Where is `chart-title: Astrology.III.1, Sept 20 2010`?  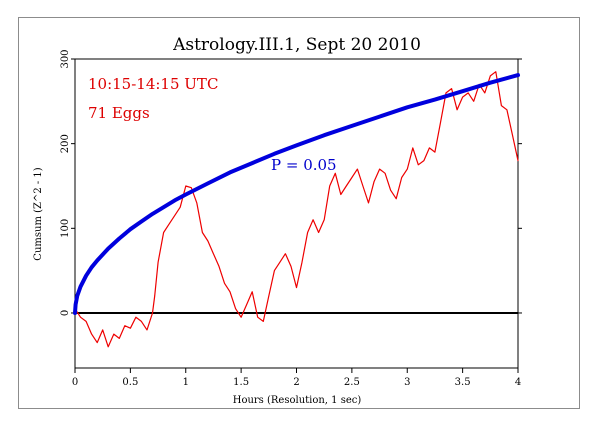
chart-title: Astrology.III.1, Sept 20 2010 is located at coordinates (296, 45).